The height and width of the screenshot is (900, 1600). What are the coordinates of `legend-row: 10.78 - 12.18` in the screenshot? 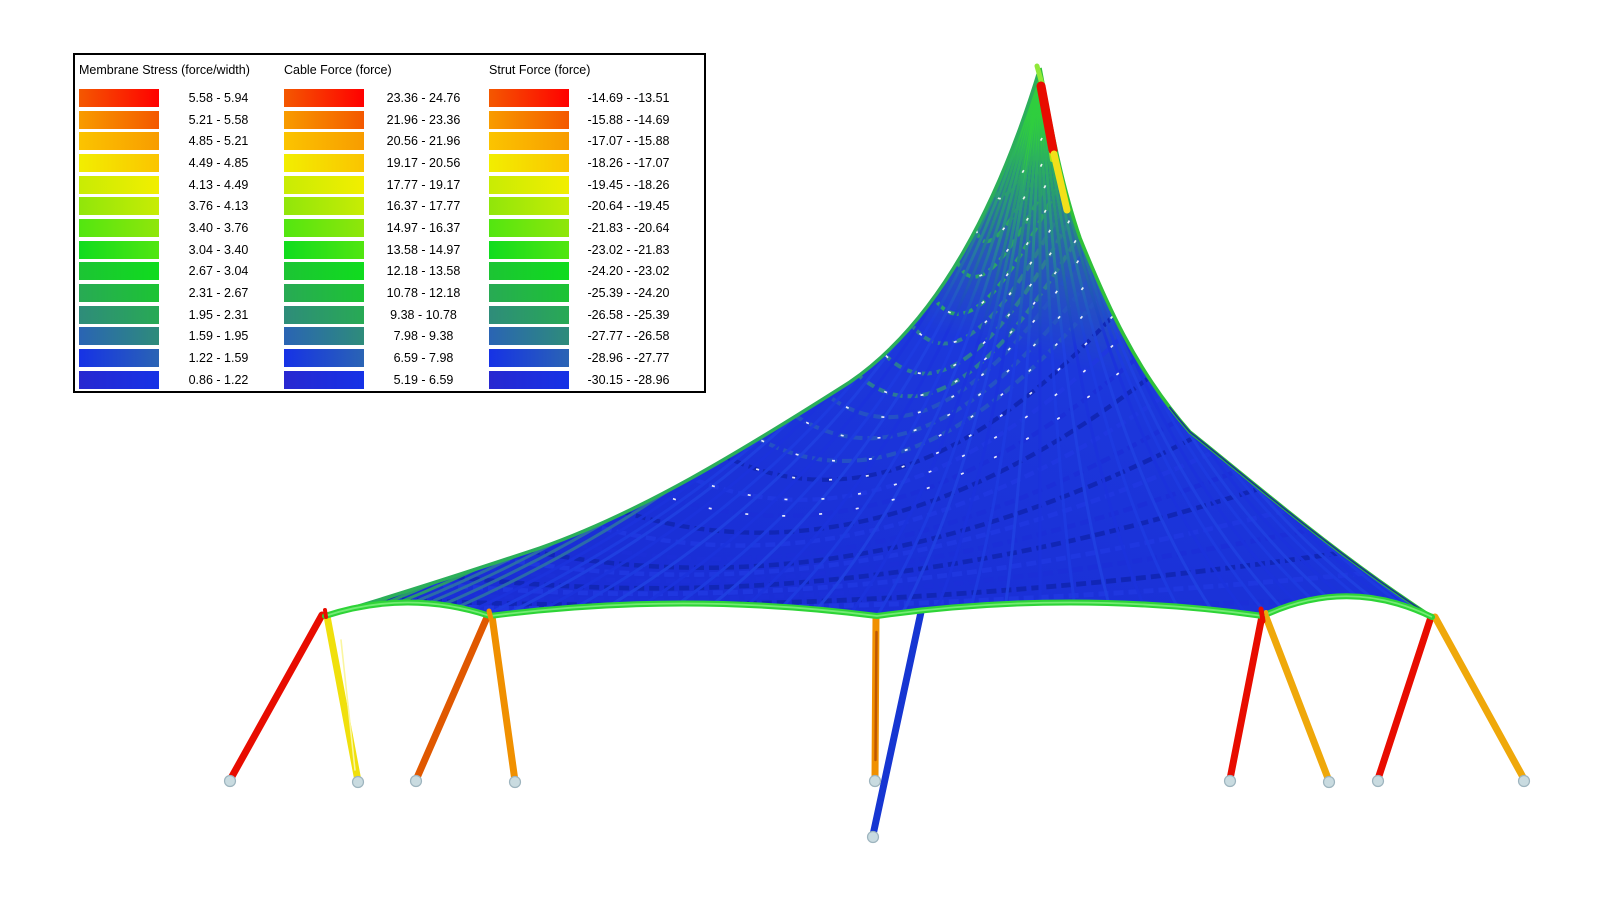 It's located at (386, 293).